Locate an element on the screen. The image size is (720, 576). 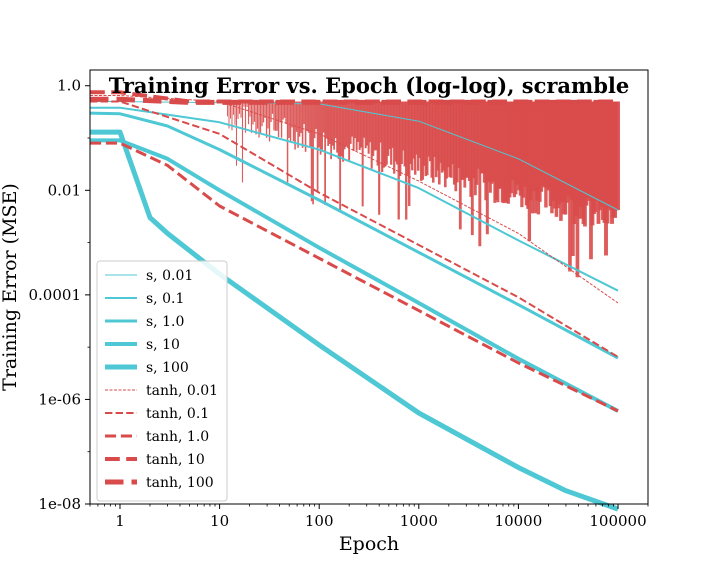
y-tick-label: 0.0001 is located at coordinates (55, 295).